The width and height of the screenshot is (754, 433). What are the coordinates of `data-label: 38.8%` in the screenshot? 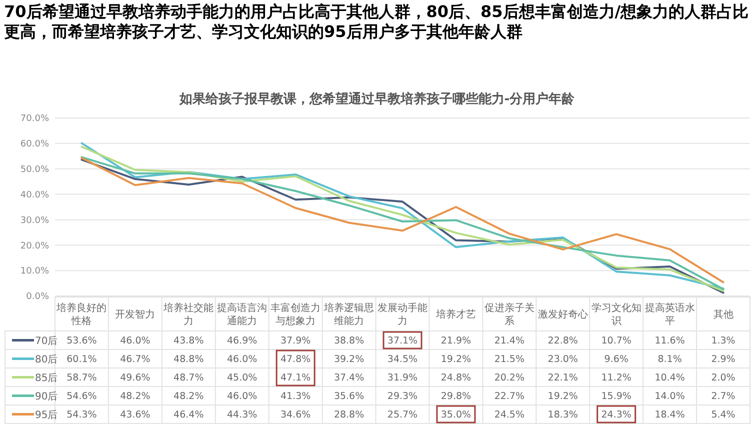 It's located at (349, 341).